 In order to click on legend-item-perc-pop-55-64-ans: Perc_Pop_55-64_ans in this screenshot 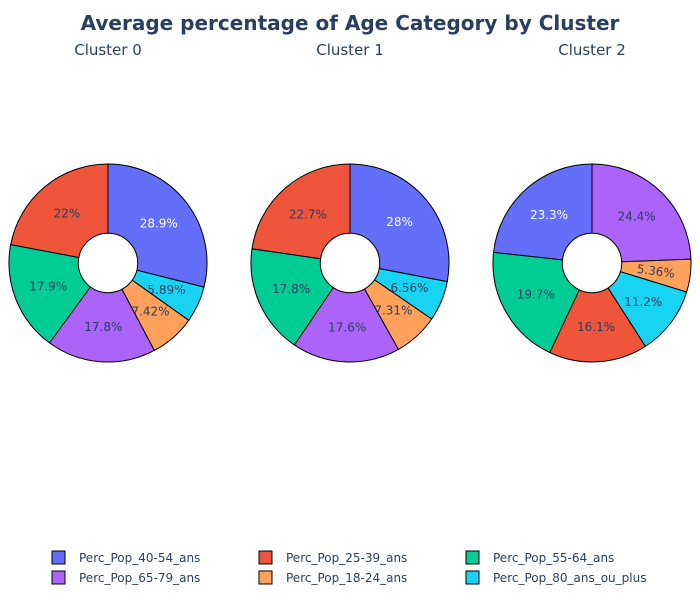, I will do `click(539, 557)`.